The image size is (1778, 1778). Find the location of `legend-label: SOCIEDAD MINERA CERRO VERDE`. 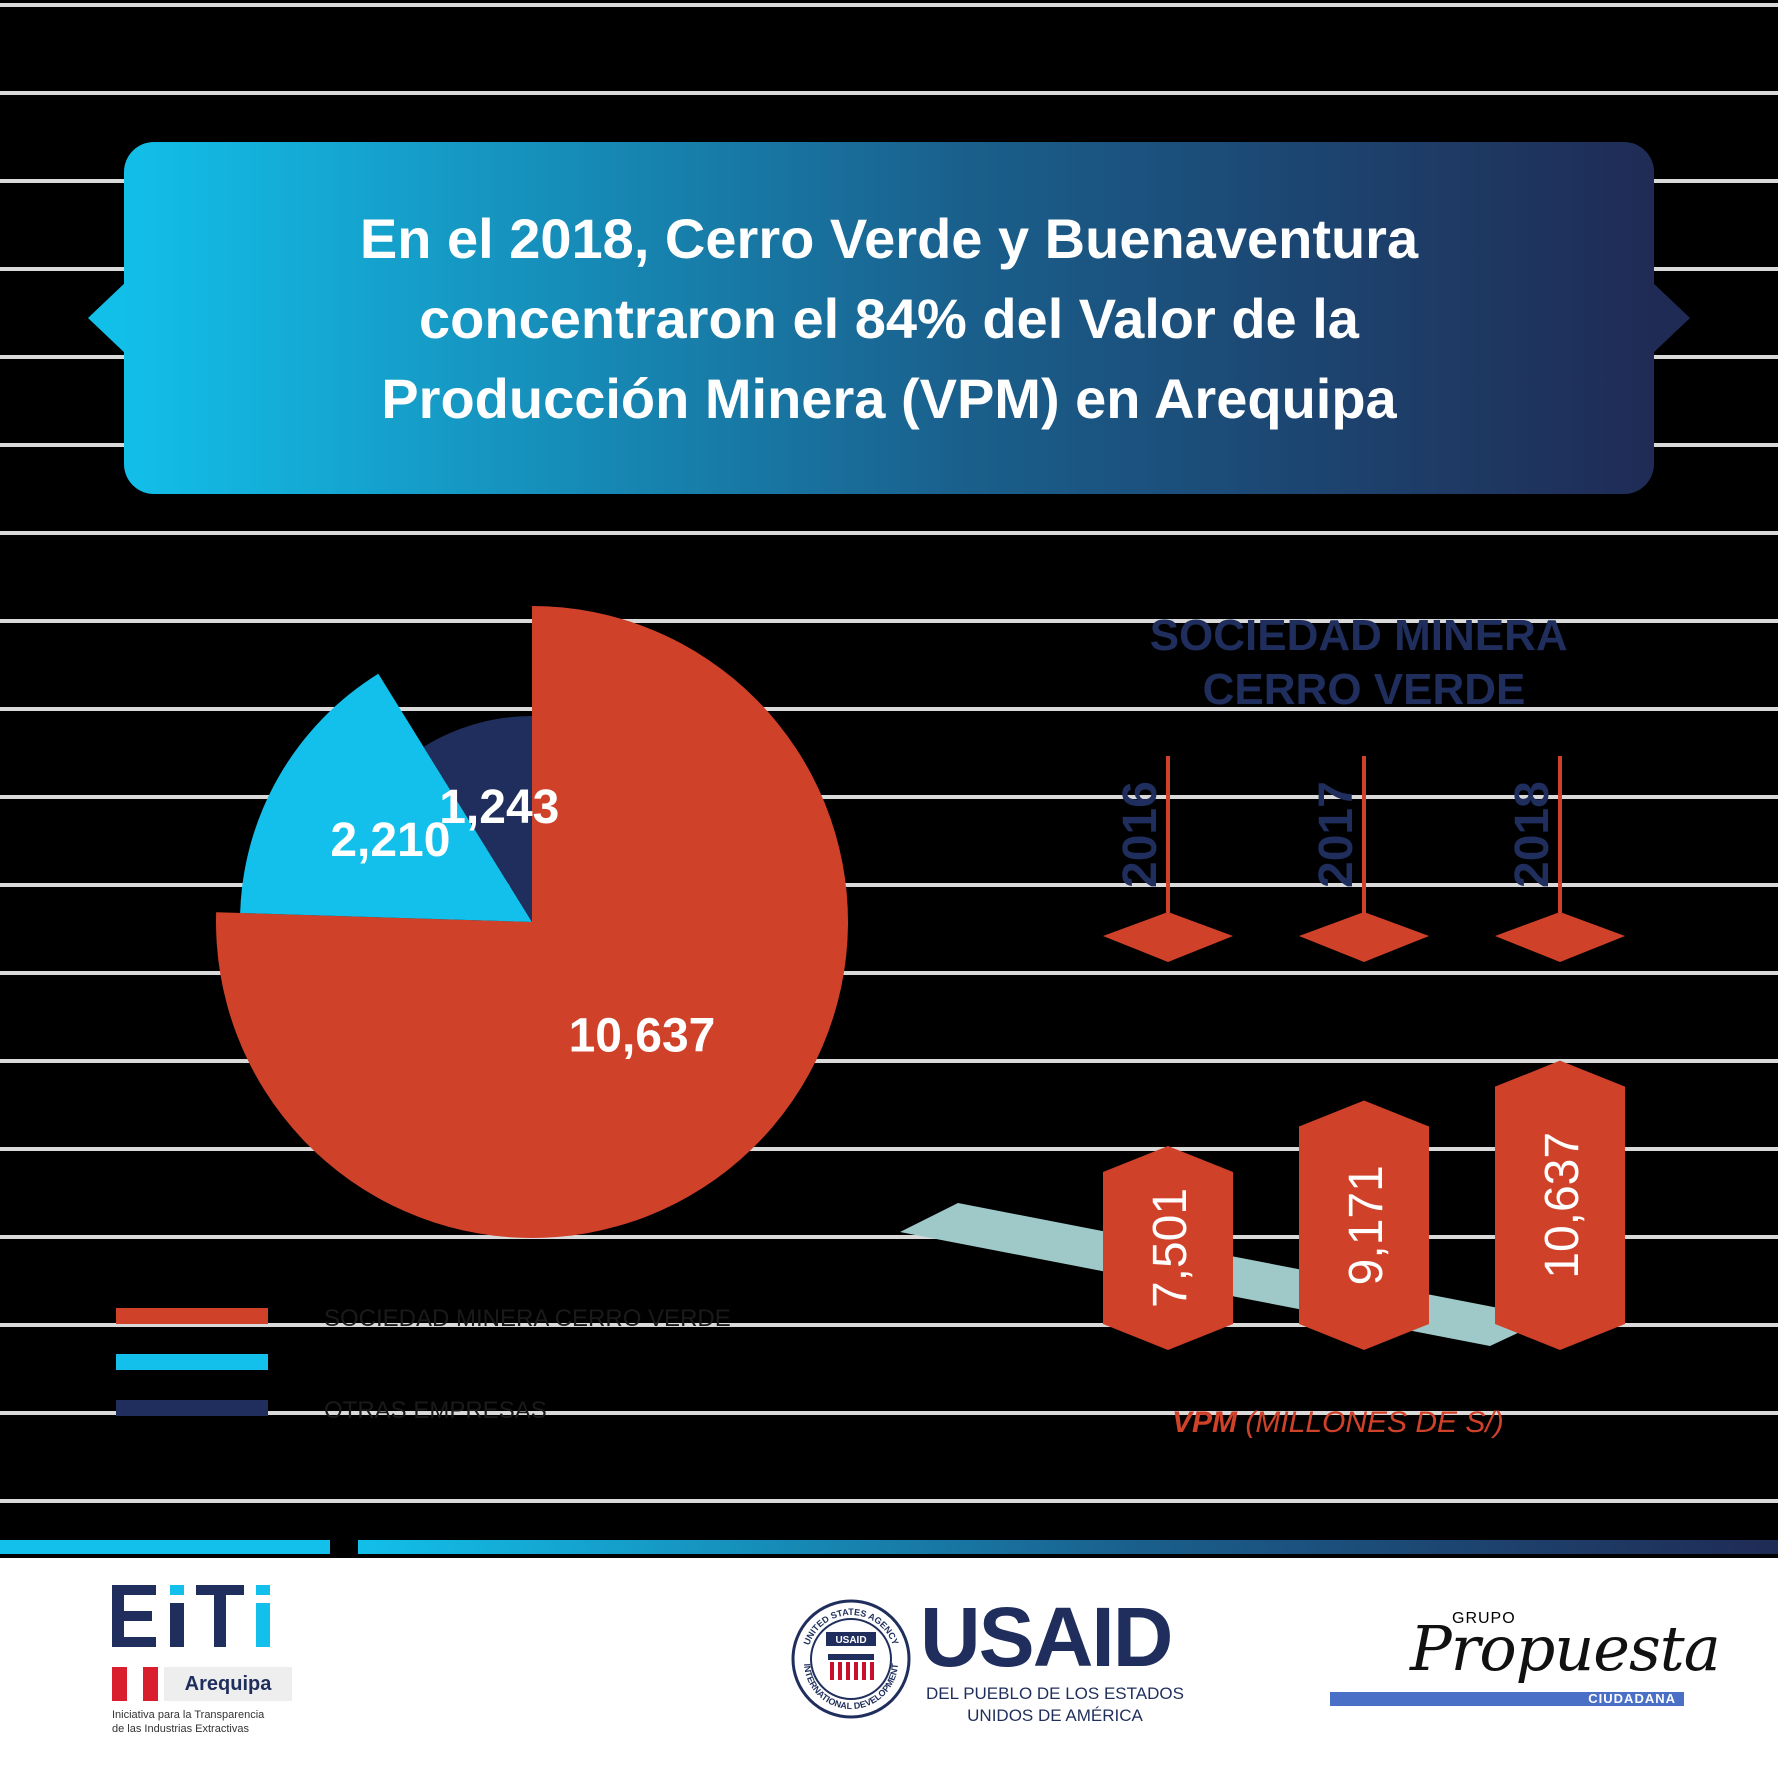

legend-label: SOCIEDAD MINERA CERRO VERDE is located at coordinates (527, 1318).